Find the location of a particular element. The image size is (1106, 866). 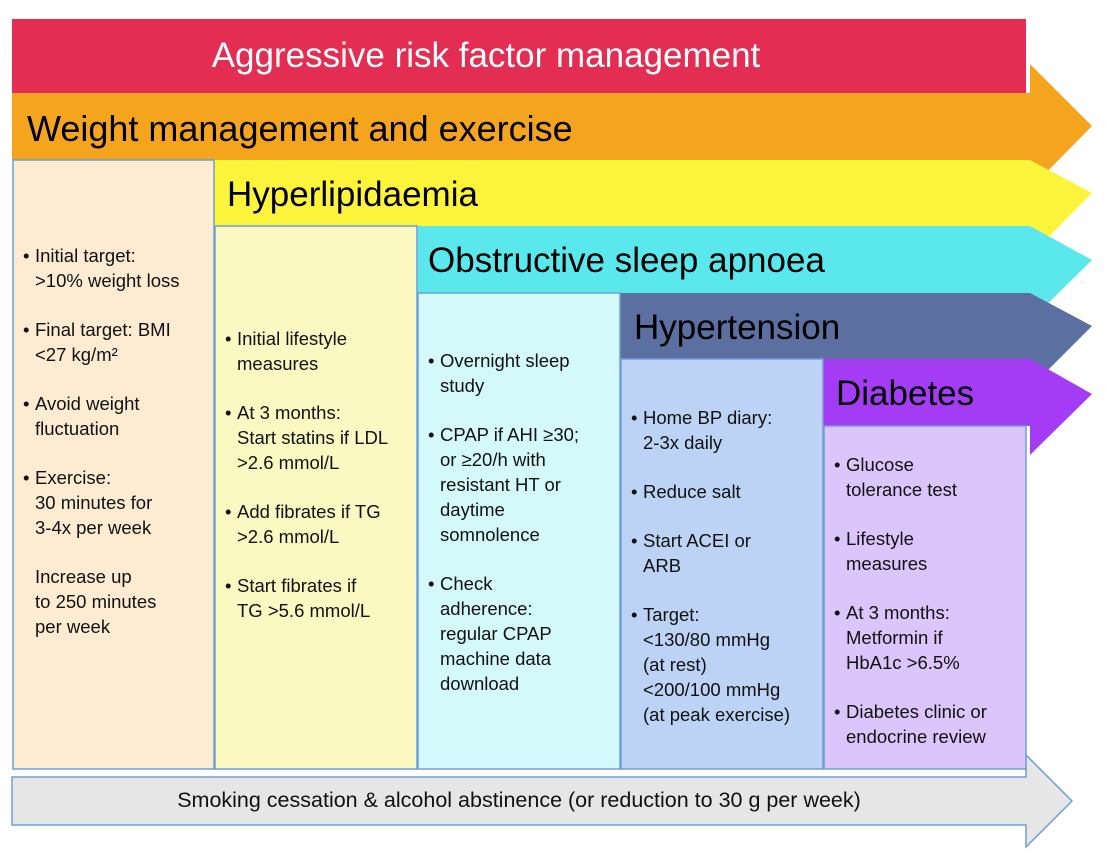

list-item-line: <130/80 mmHg is located at coordinates (706, 639).